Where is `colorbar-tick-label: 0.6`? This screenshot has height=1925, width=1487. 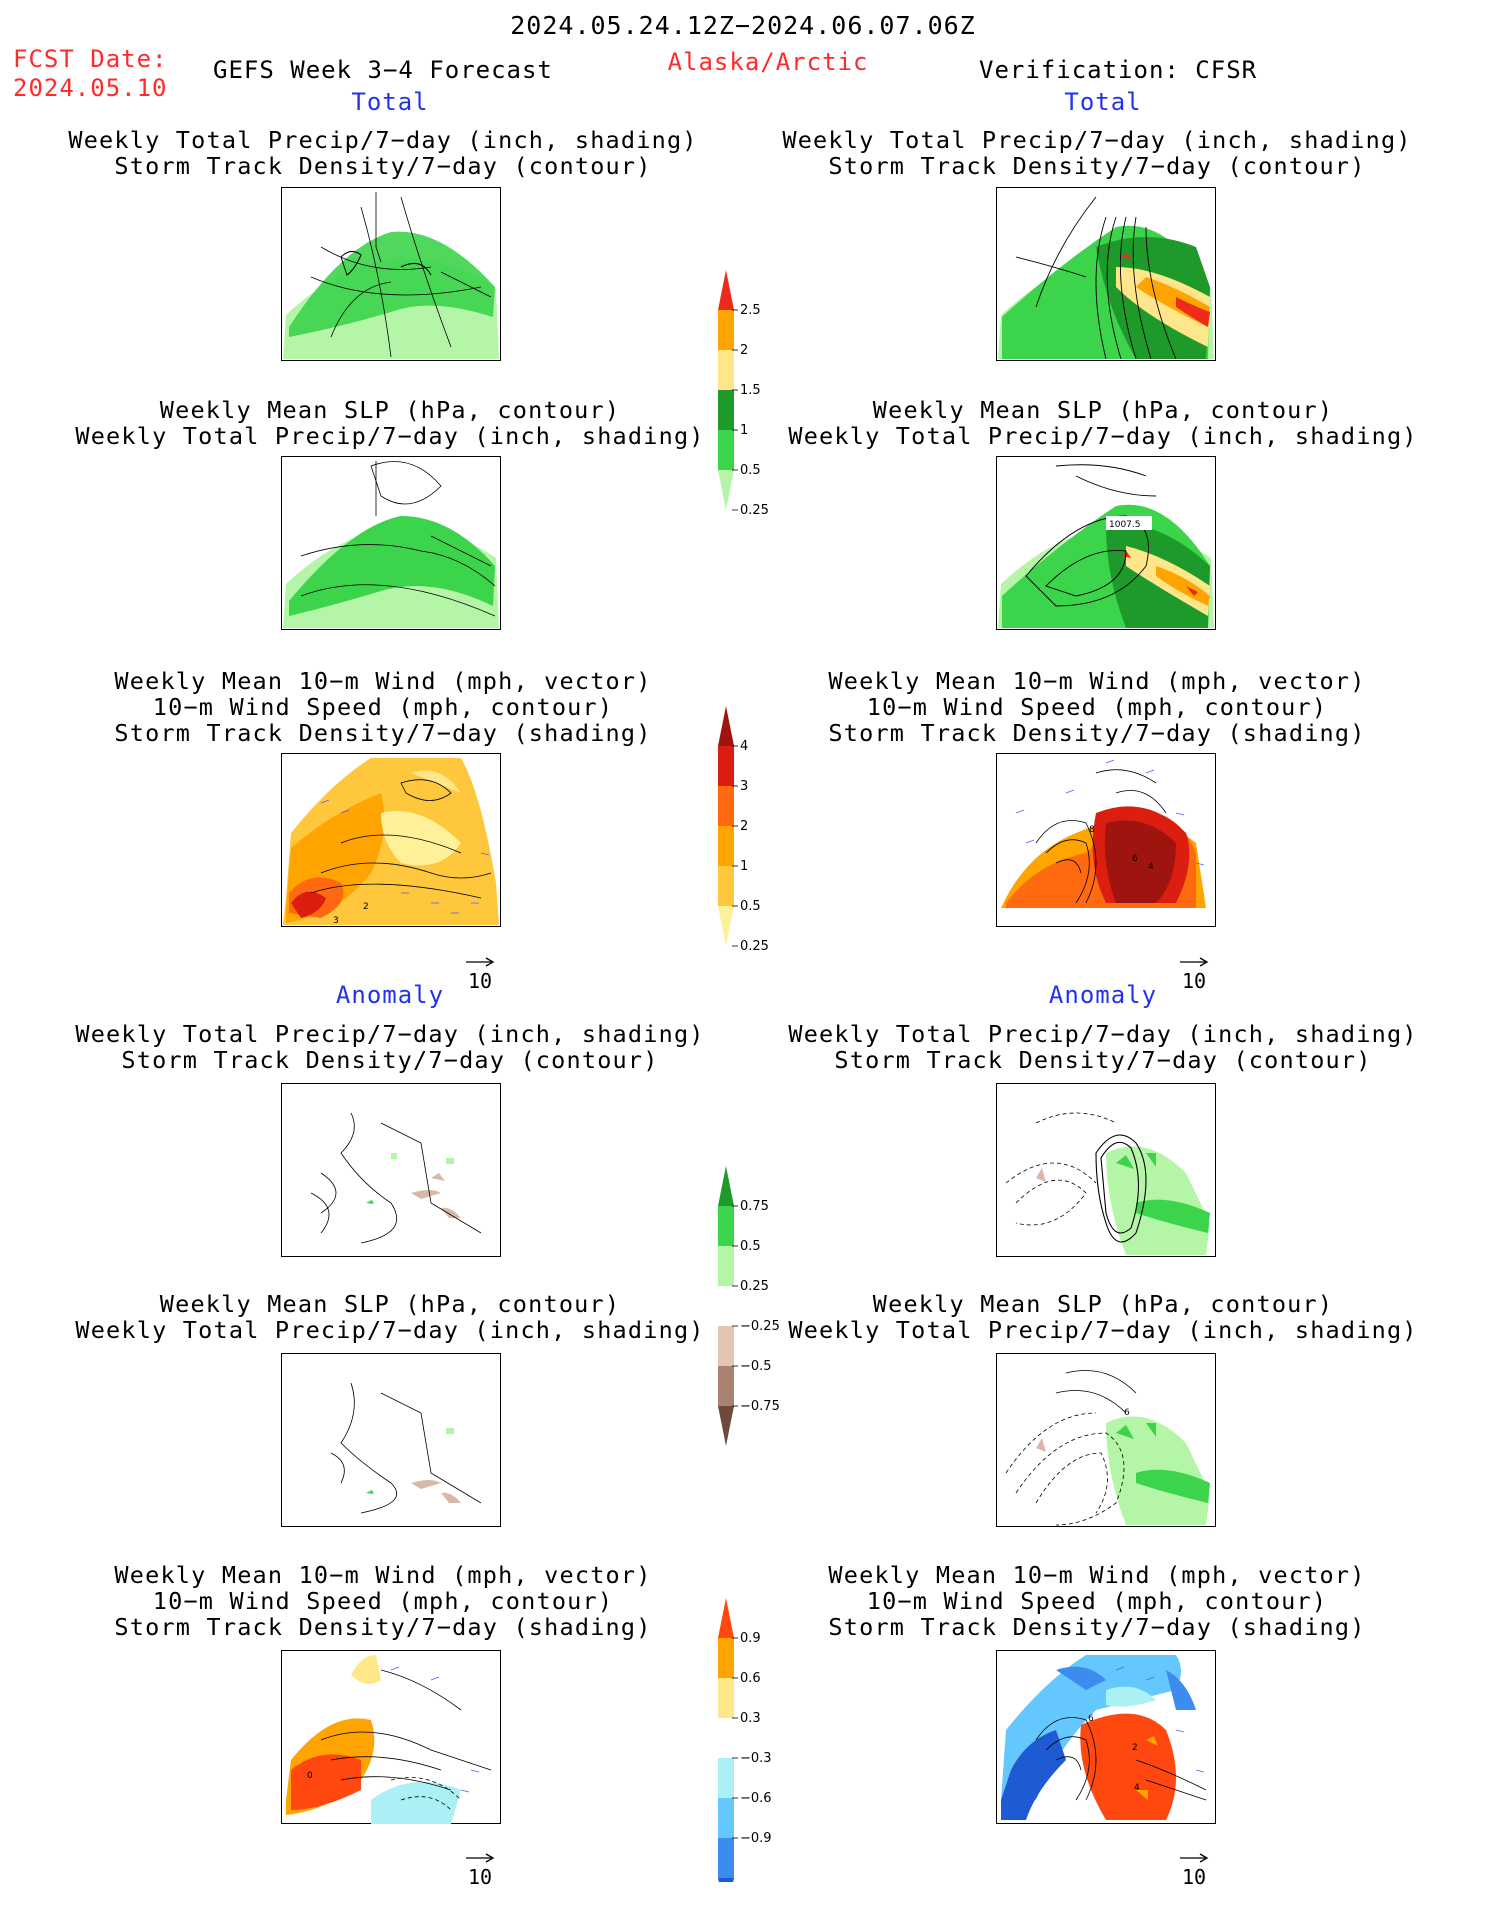 colorbar-tick-label: 0.6 is located at coordinates (750, 1678).